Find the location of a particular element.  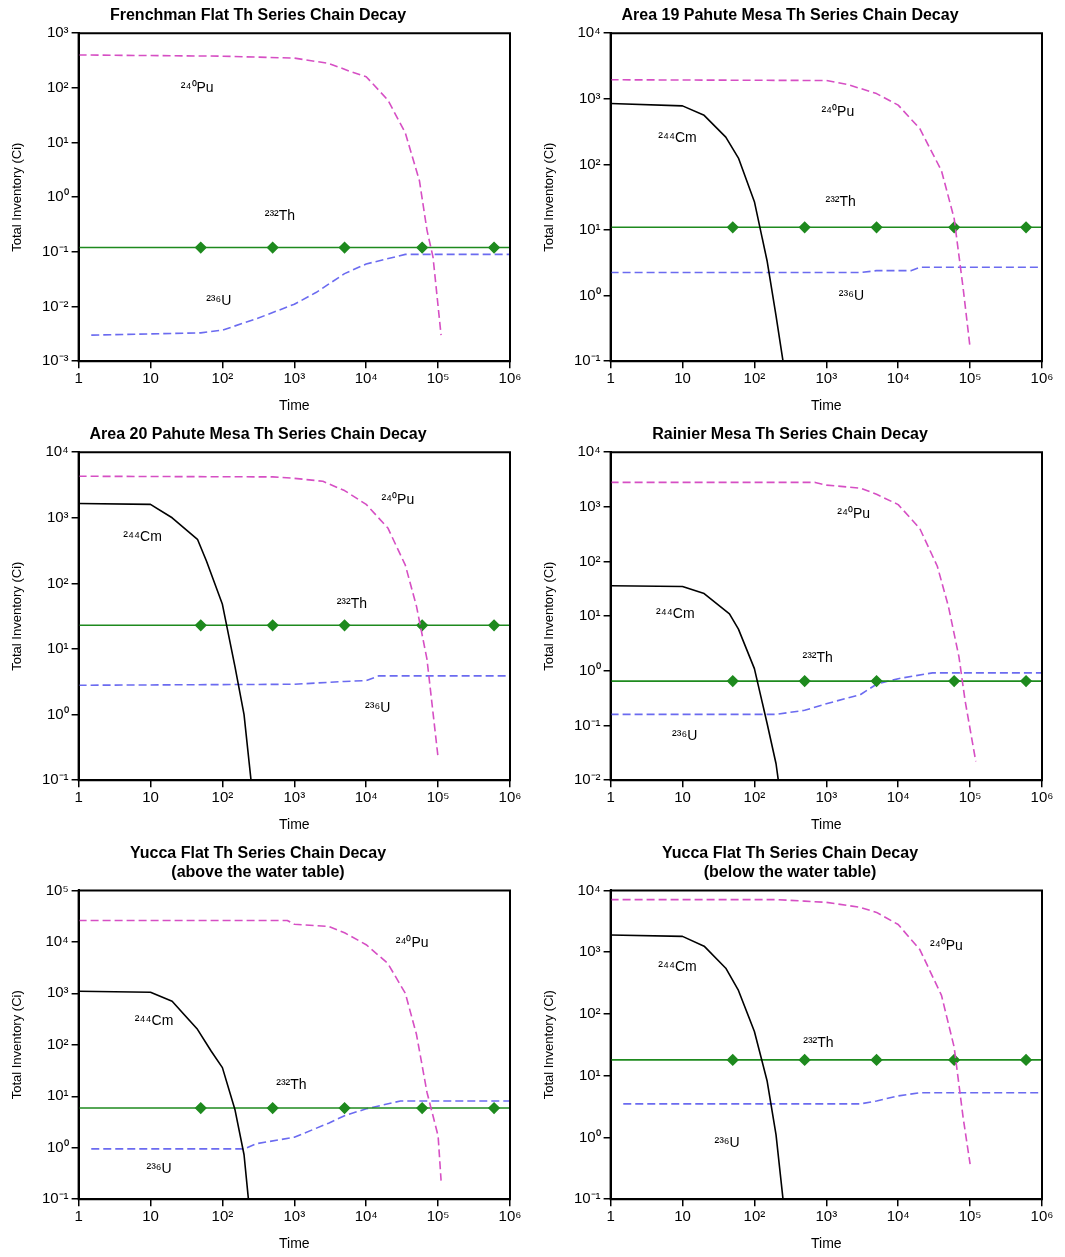

chart-title: Area 20 Pahute Mesa Th Series Chain Decay is located at coordinates (258, 434).